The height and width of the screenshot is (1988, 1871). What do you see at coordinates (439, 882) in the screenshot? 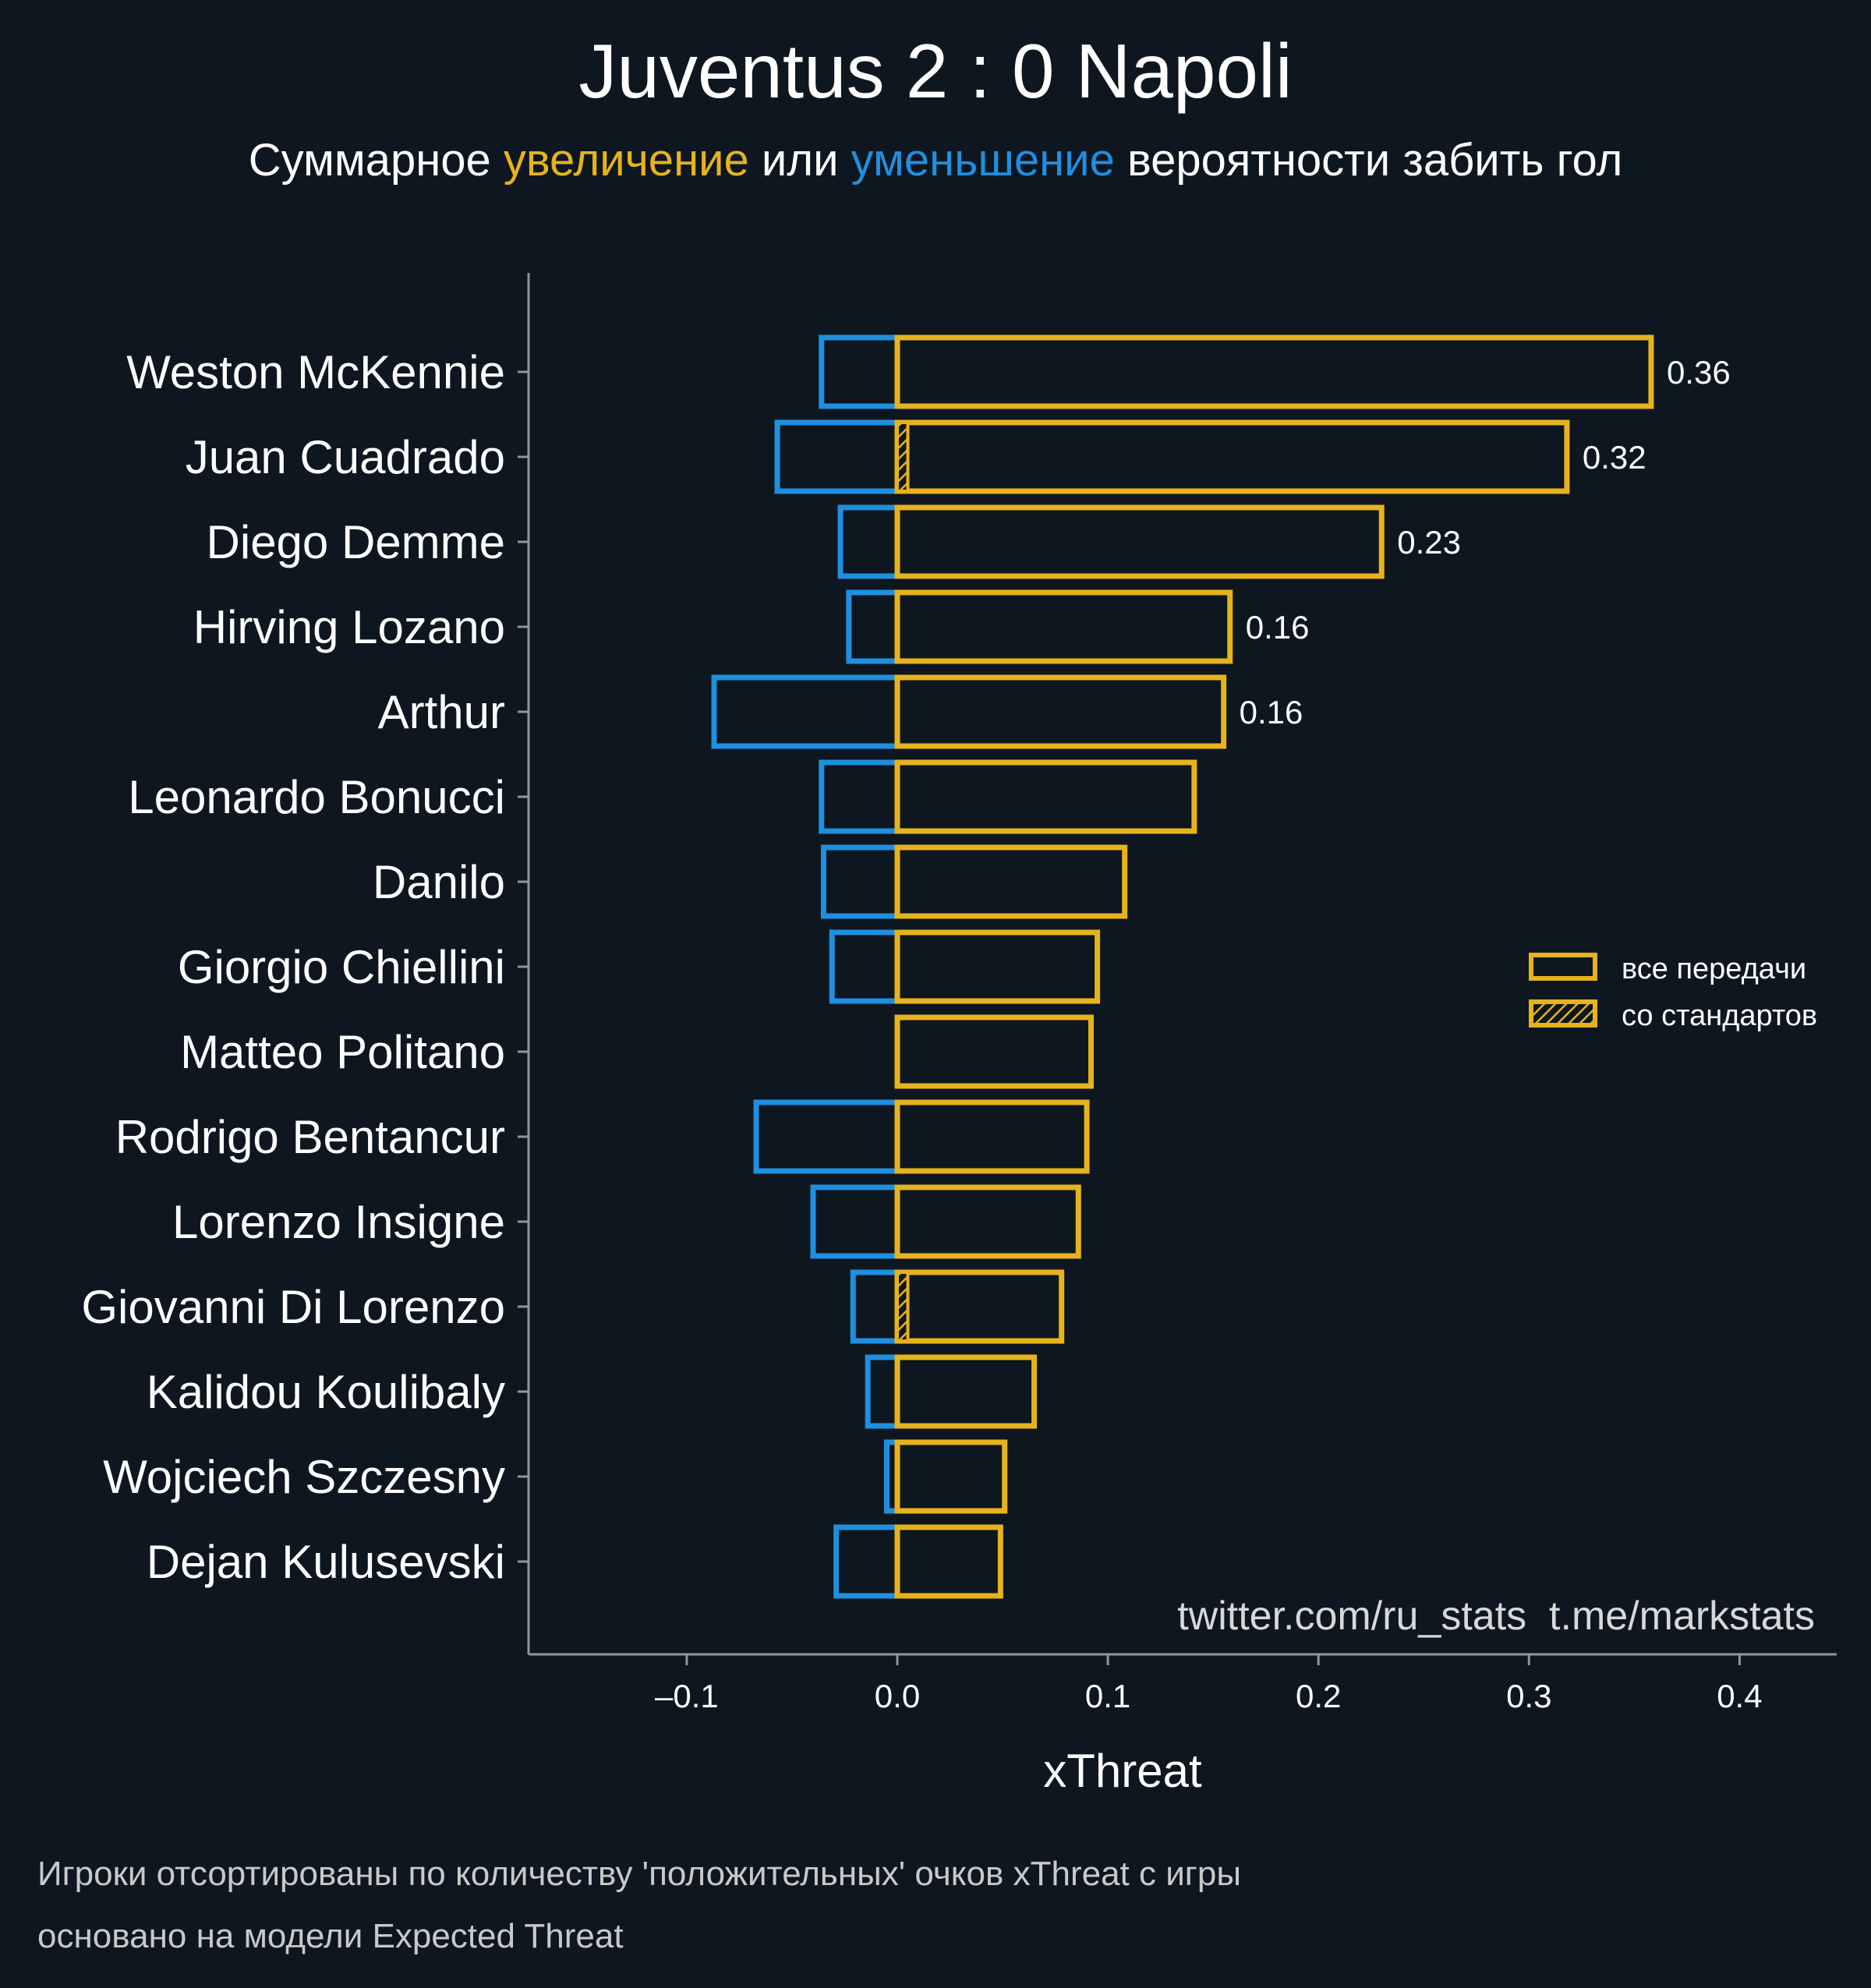
I see `y-label-danilo: Danilo` at bounding box center [439, 882].